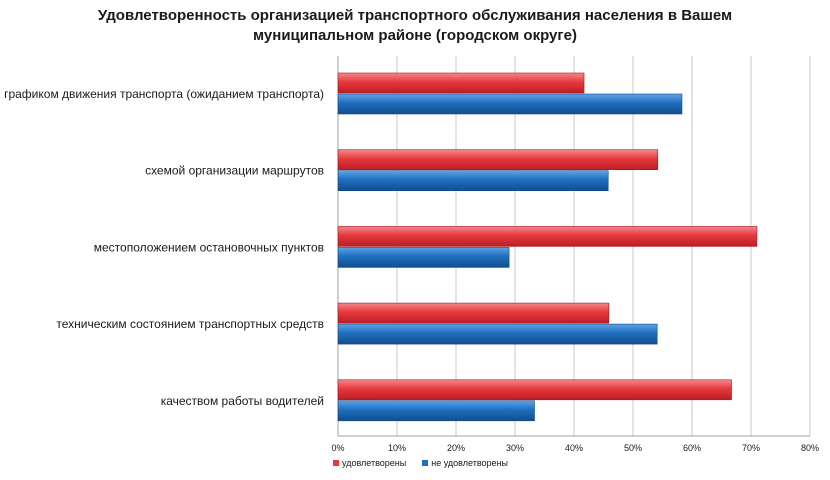  Describe the element at coordinates (425, 463) in the screenshot. I see `legend-swatch-blue` at that location.